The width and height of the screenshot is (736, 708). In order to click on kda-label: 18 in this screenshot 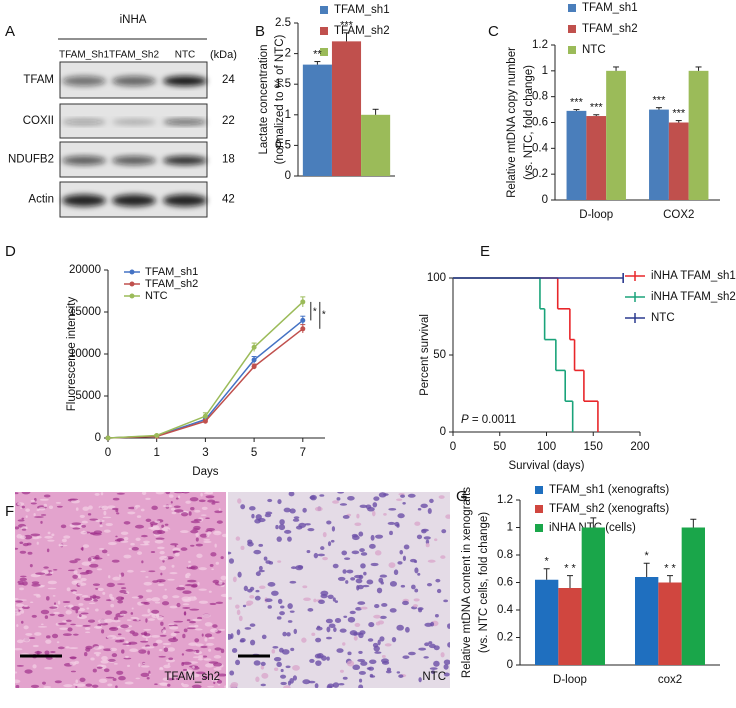, I will do `click(228, 160)`.